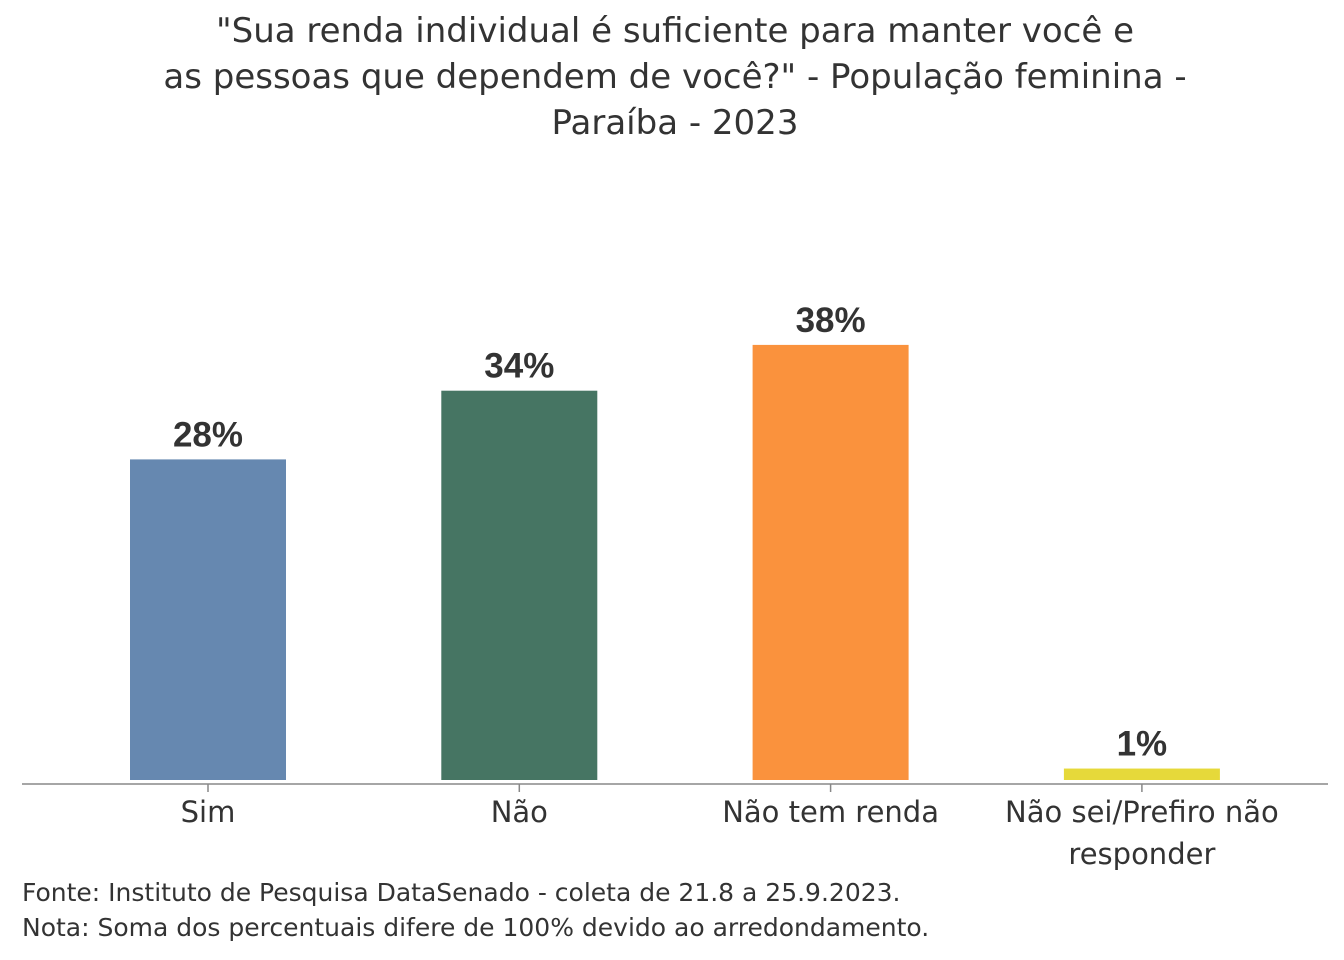 This screenshot has width=1344, height=960. Describe the element at coordinates (1142, 744) in the screenshot. I see `data-label: 1%` at that location.